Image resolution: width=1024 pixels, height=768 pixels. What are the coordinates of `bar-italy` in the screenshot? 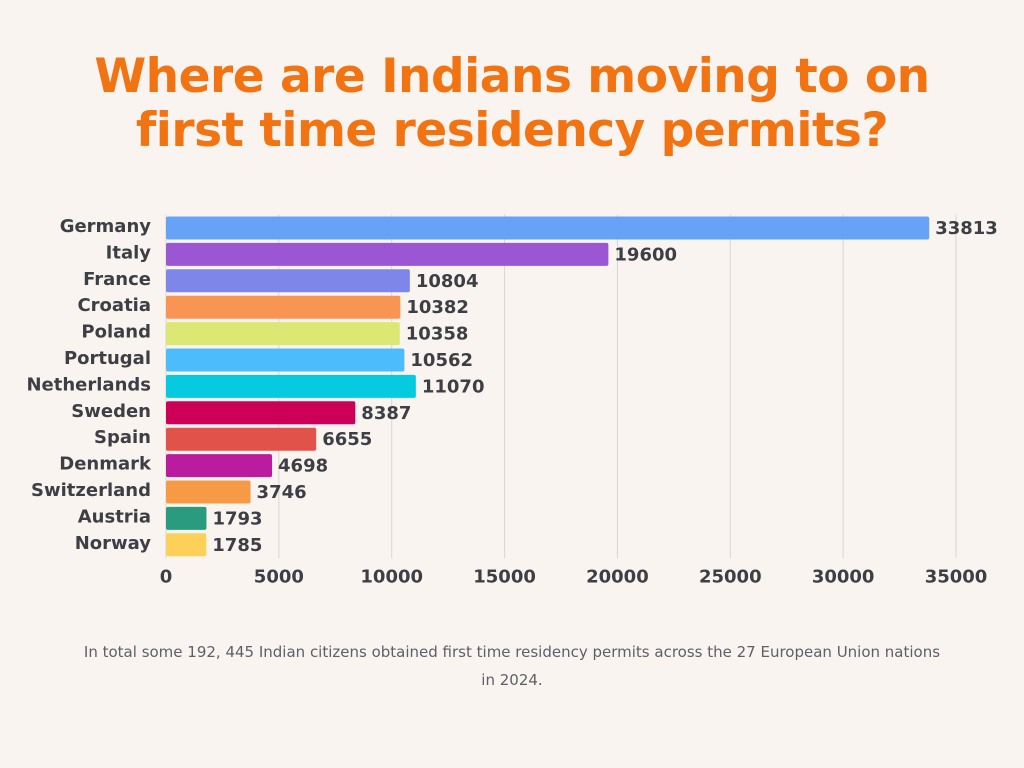 It's located at (387, 254).